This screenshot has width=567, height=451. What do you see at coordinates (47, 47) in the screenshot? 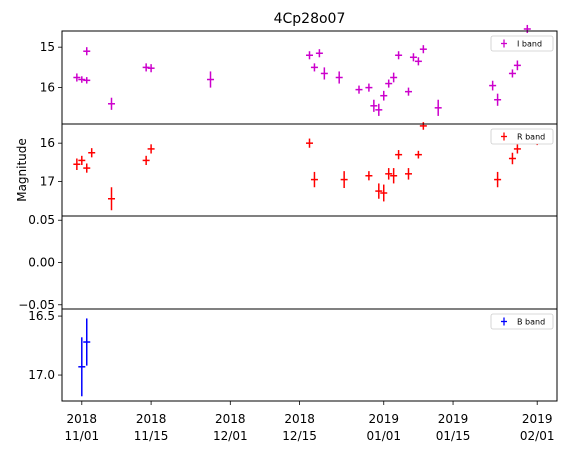
I see `y-tick-label: 15` at bounding box center [47, 47].